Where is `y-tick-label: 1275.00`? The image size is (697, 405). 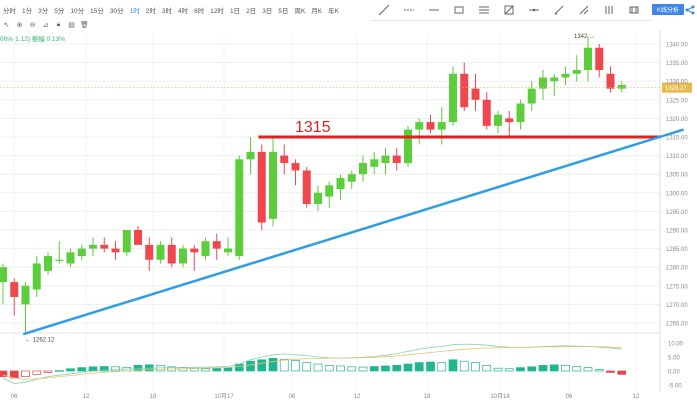 y-tick-label: 1275.00 is located at coordinates (677, 287).